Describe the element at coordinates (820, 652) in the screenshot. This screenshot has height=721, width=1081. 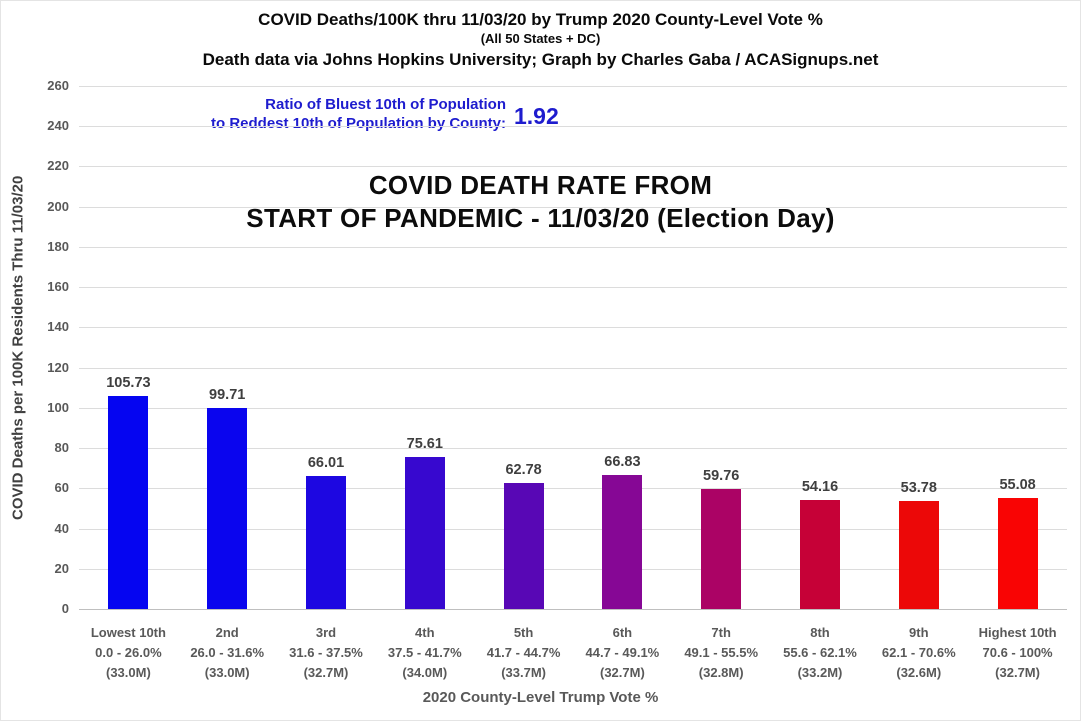
I see `x-category-label: 8th 55.6 - 62.1% (33.2M)` at that location.